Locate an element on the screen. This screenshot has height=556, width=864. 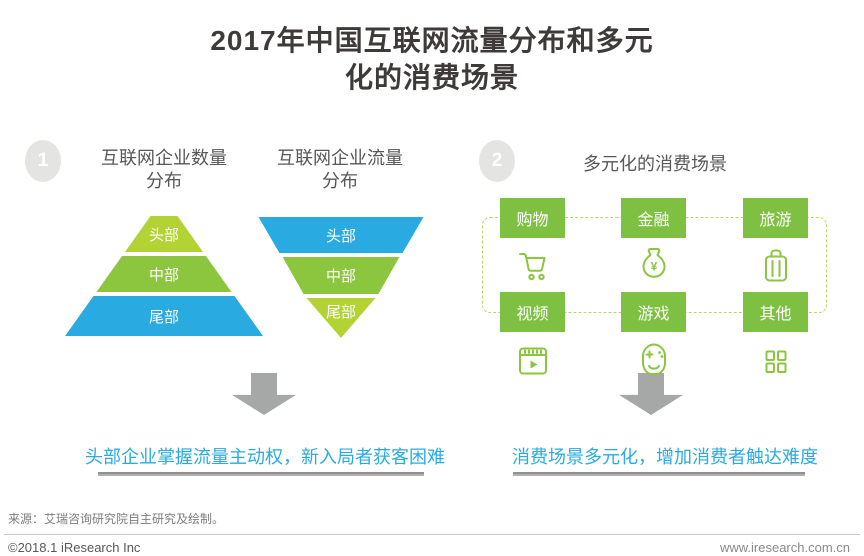
pyramid-up-bottom-layer: 尾部 is located at coordinates (164, 316).